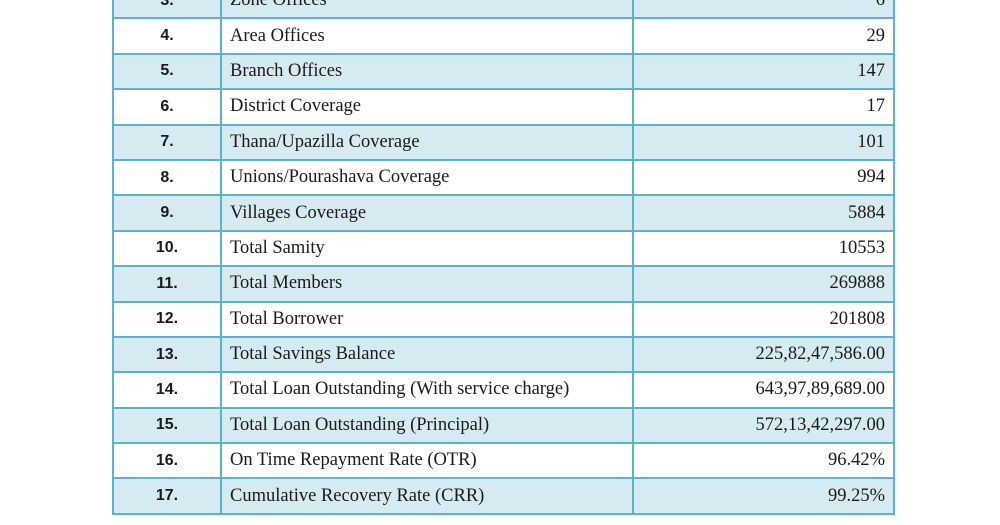  I want to click on serial-number-cell: 16., so click(167, 461).